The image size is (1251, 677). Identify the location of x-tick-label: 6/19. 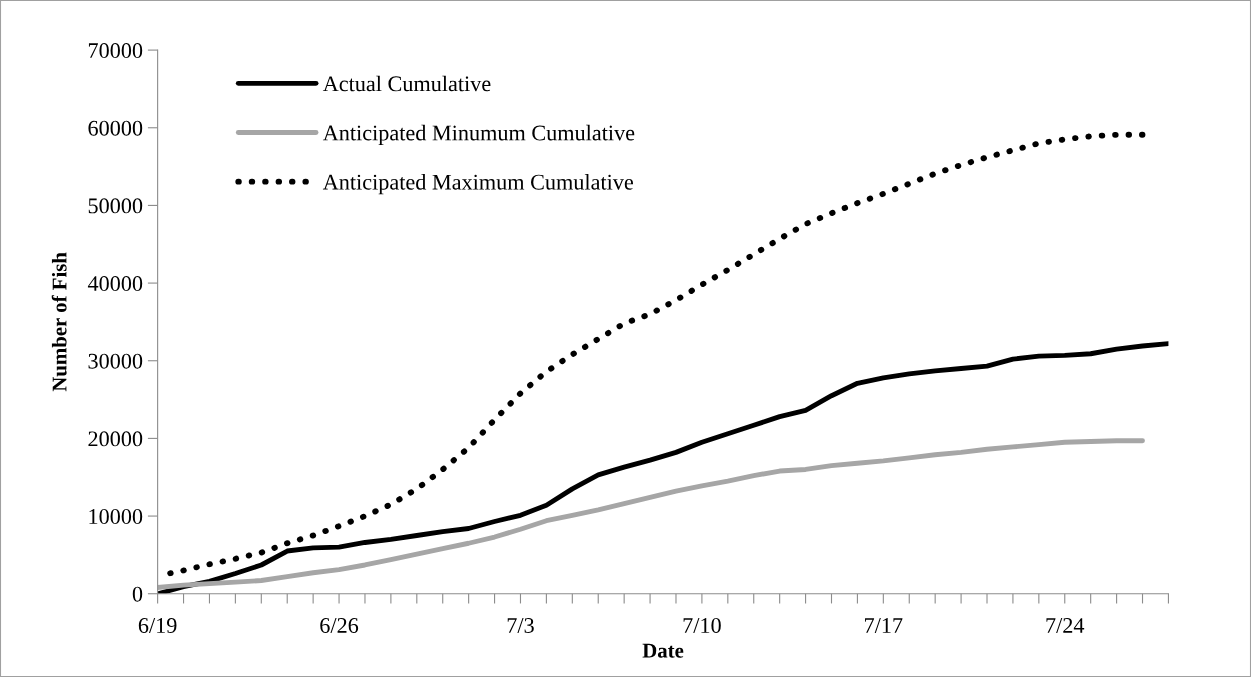
(157, 625).